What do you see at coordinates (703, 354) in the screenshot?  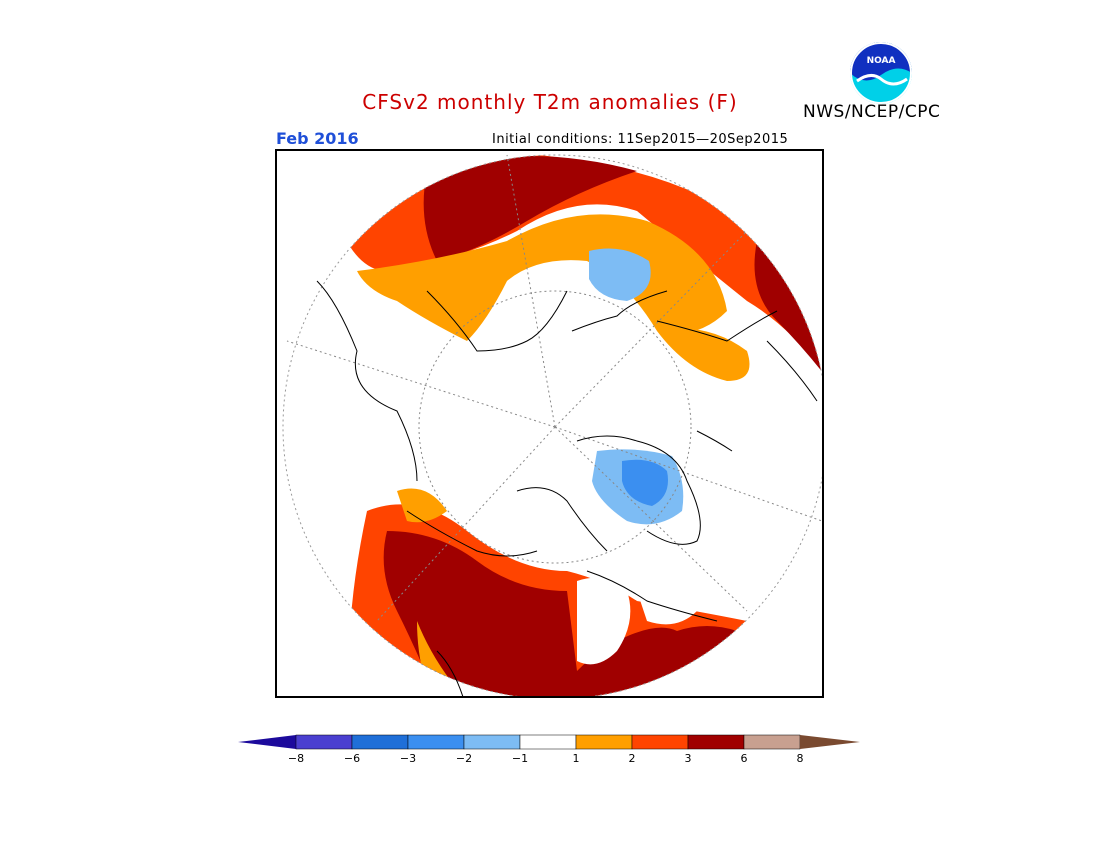 I see `anomaly-region-china-moderate` at bounding box center [703, 354].